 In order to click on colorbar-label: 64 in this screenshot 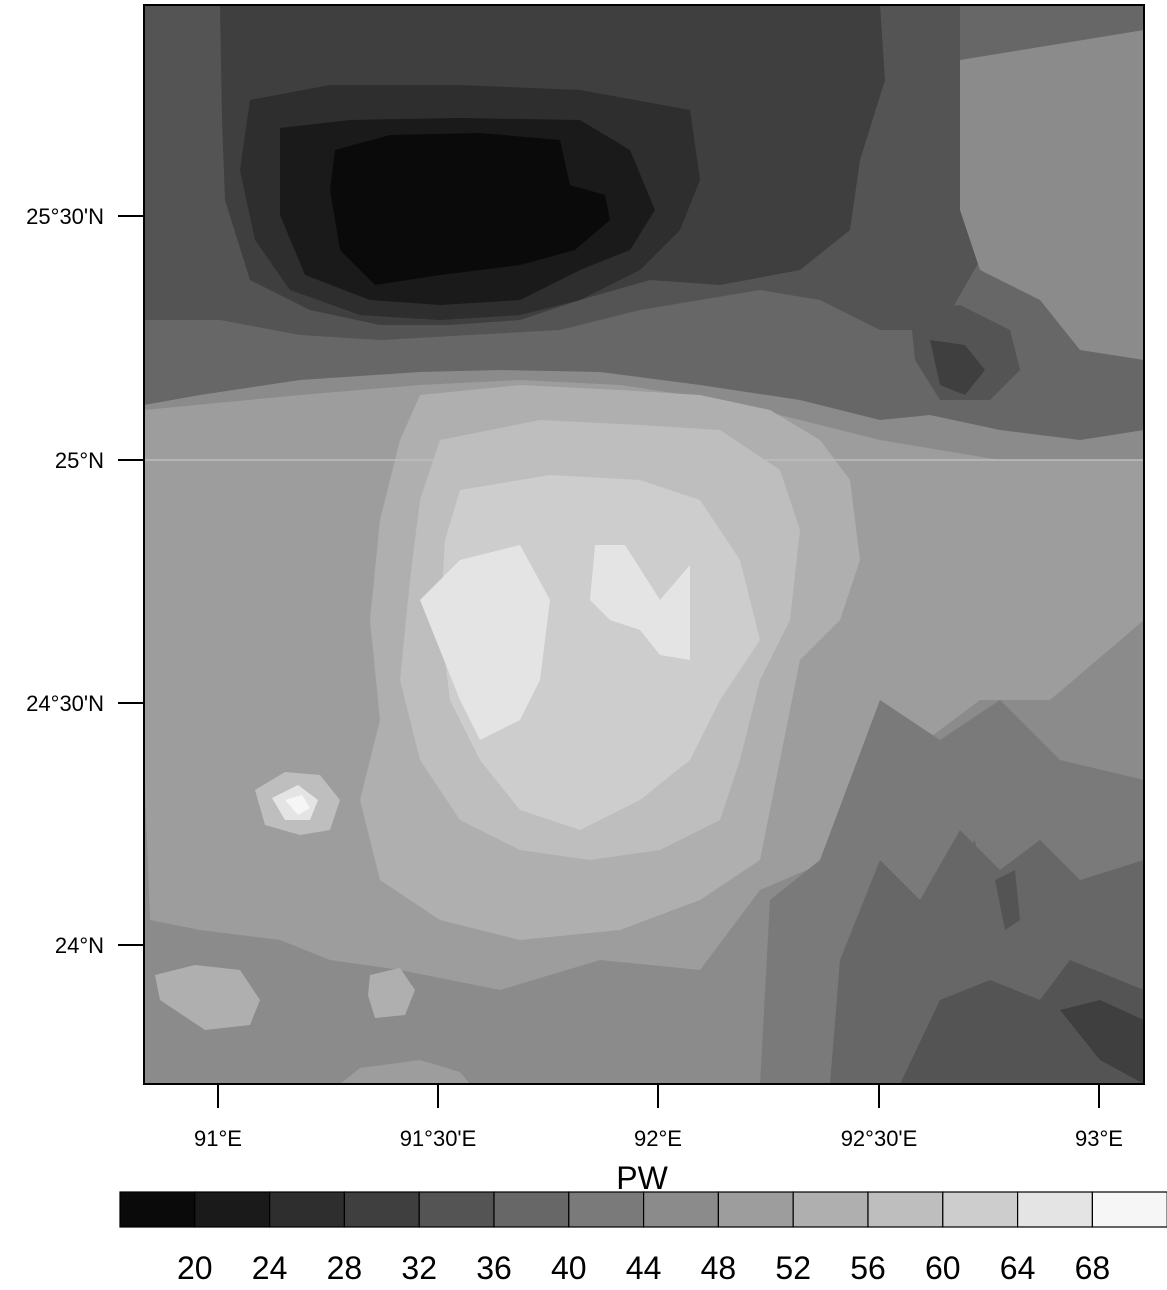, I will do `click(1018, 1268)`.